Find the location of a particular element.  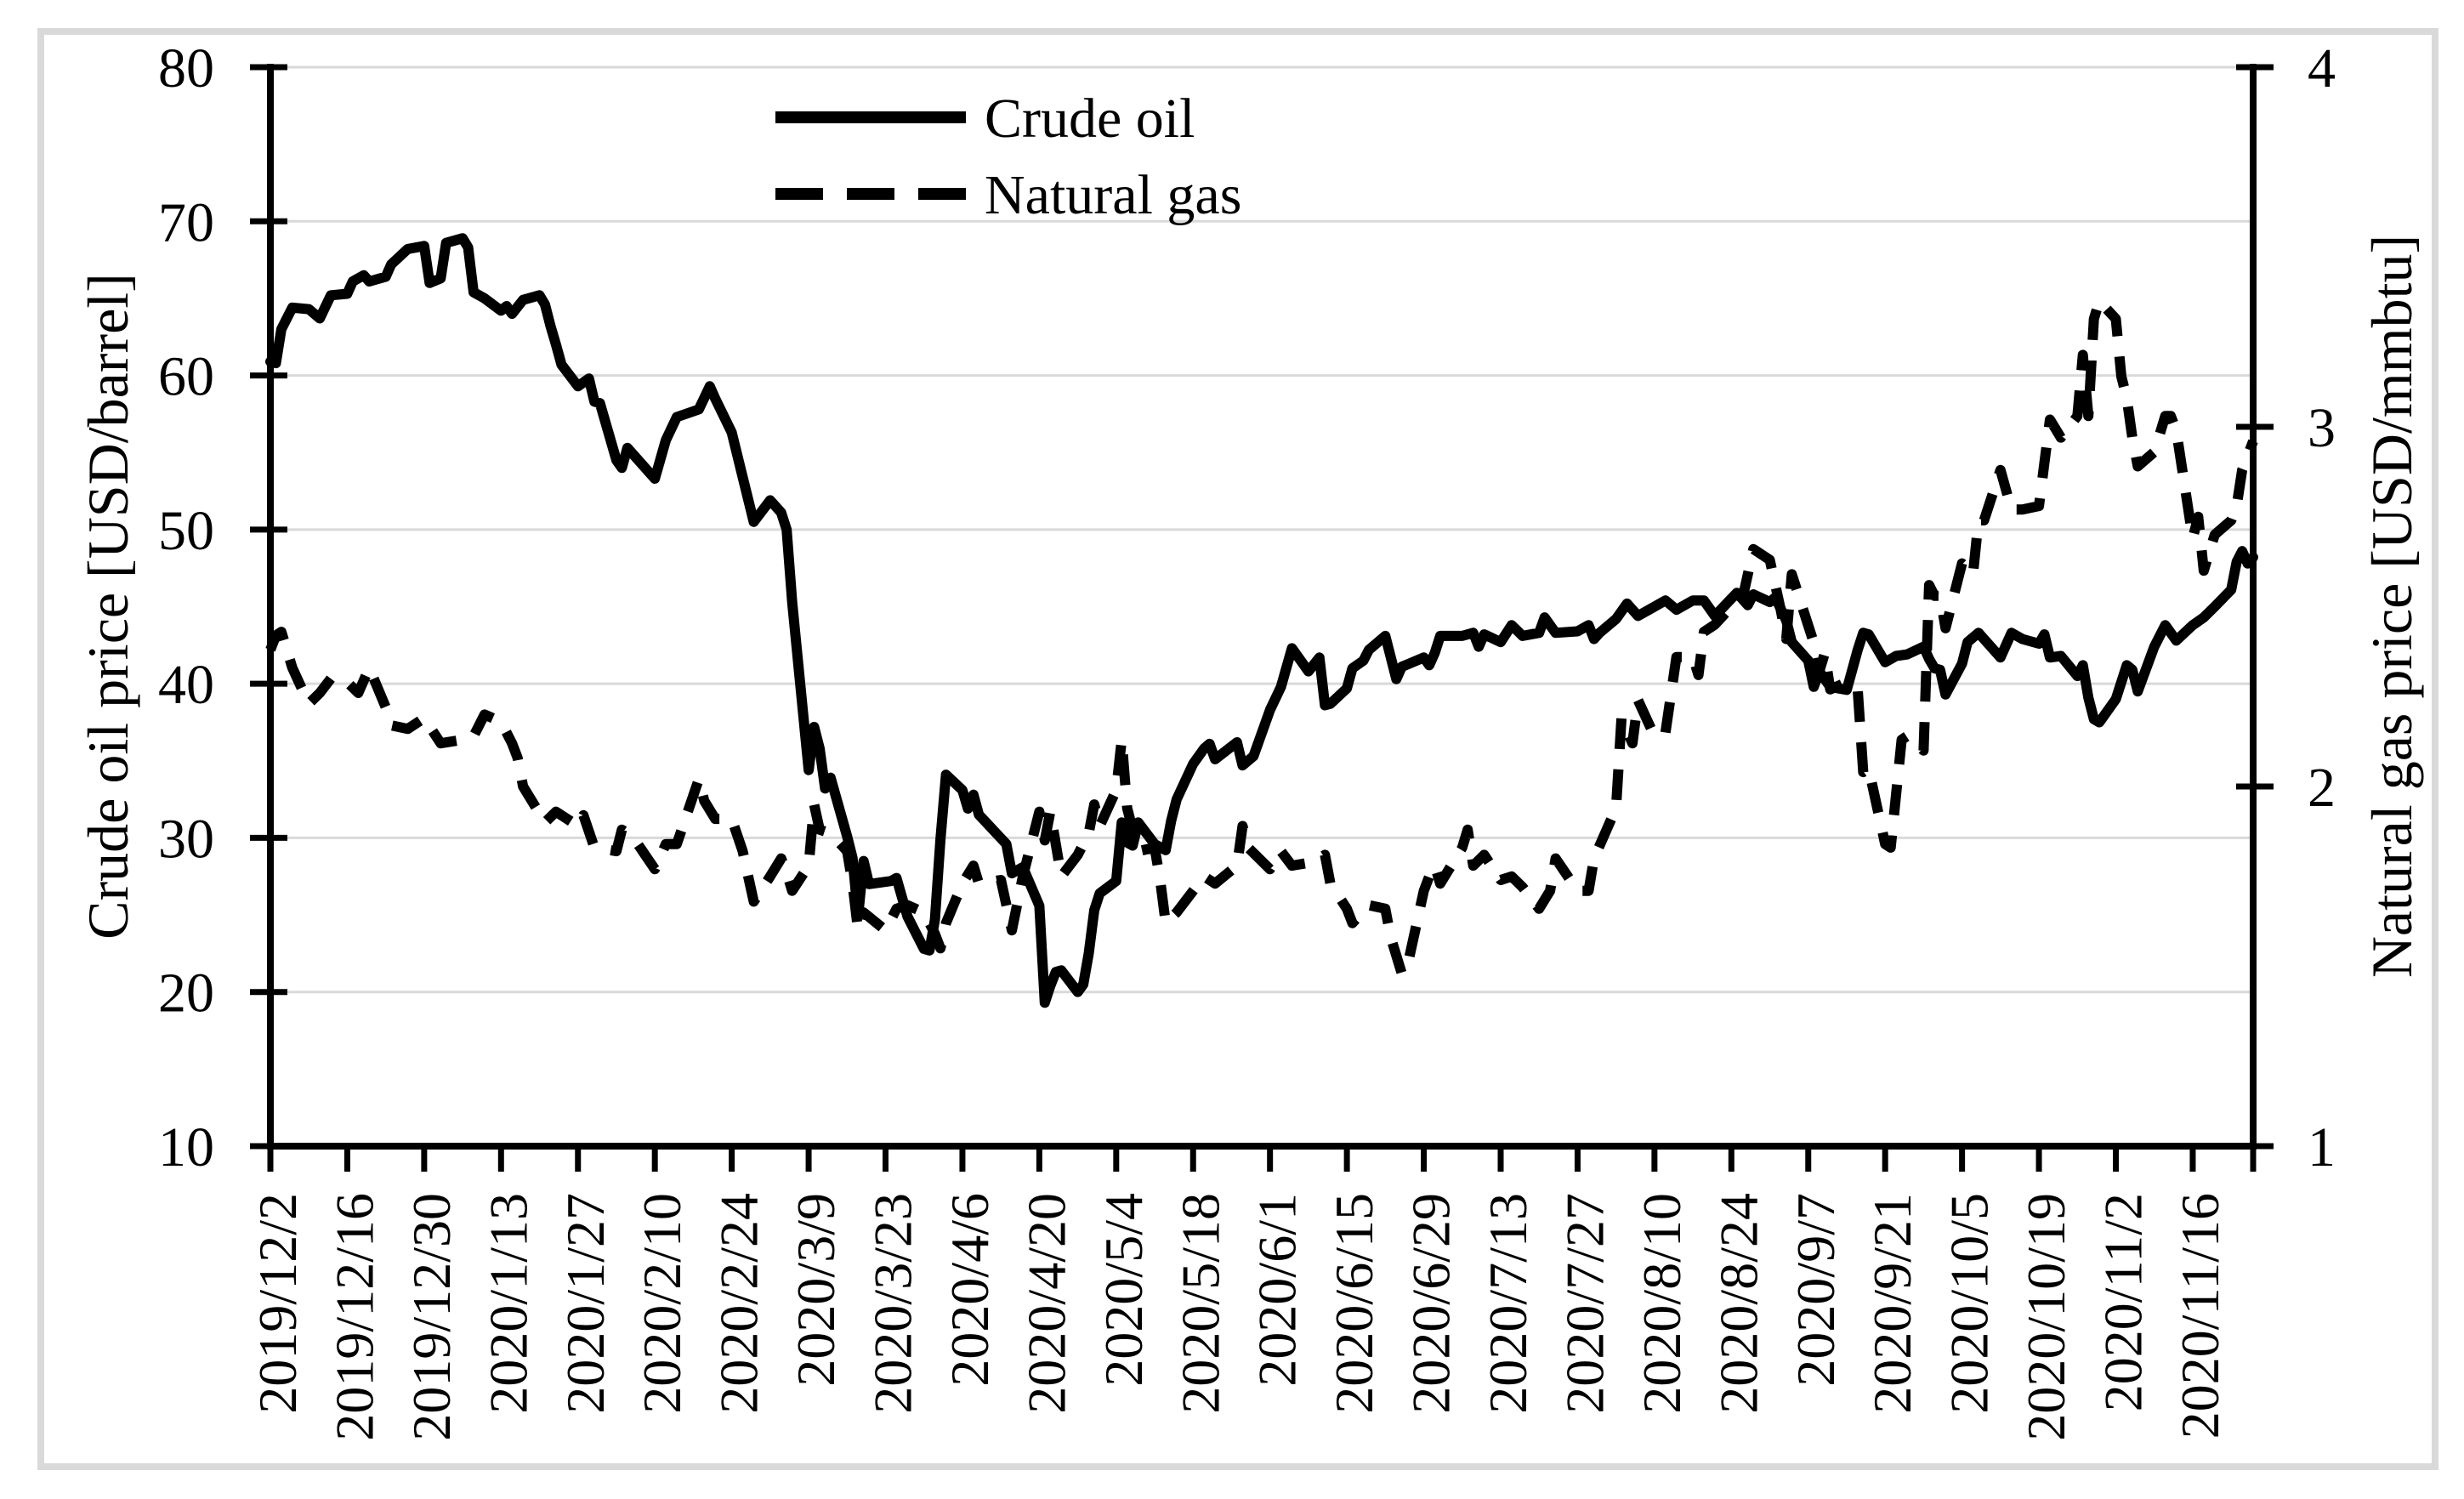

x-tick-label: 2020/2/24 is located at coordinates (739, 1303).